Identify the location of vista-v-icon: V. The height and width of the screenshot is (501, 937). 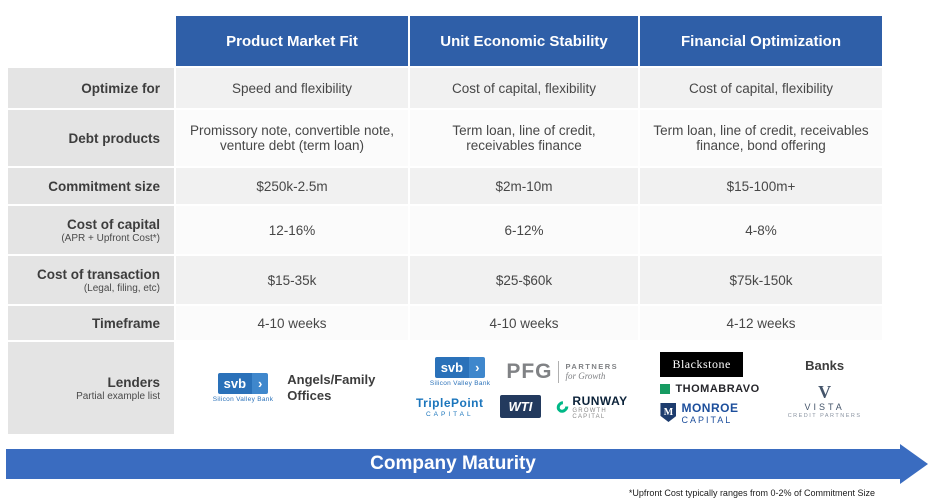
(825, 391).